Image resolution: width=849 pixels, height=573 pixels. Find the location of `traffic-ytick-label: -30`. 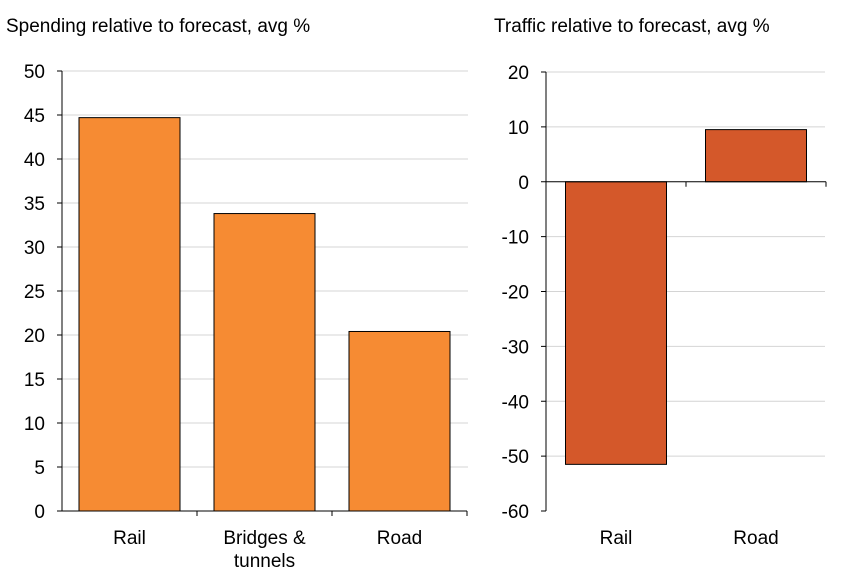

traffic-ytick-label: -30 is located at coordinates (515, 347).